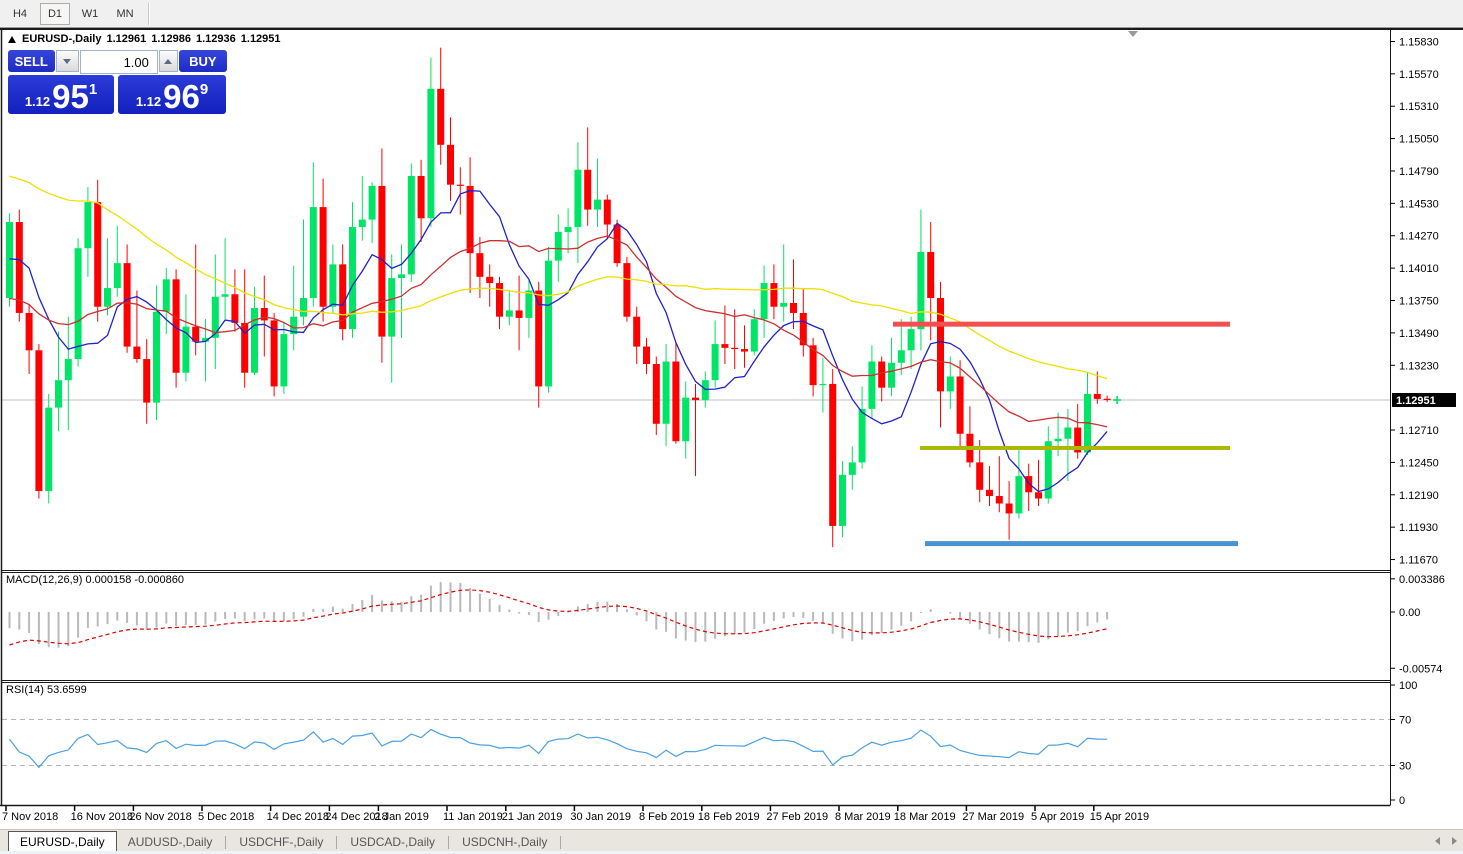 Image resolution: width=1463 pixels, height=854 pixels. Describe the element at coordinates (55, 13) in the screenshot. I see `timeframe-d1-button: D1` at that location.